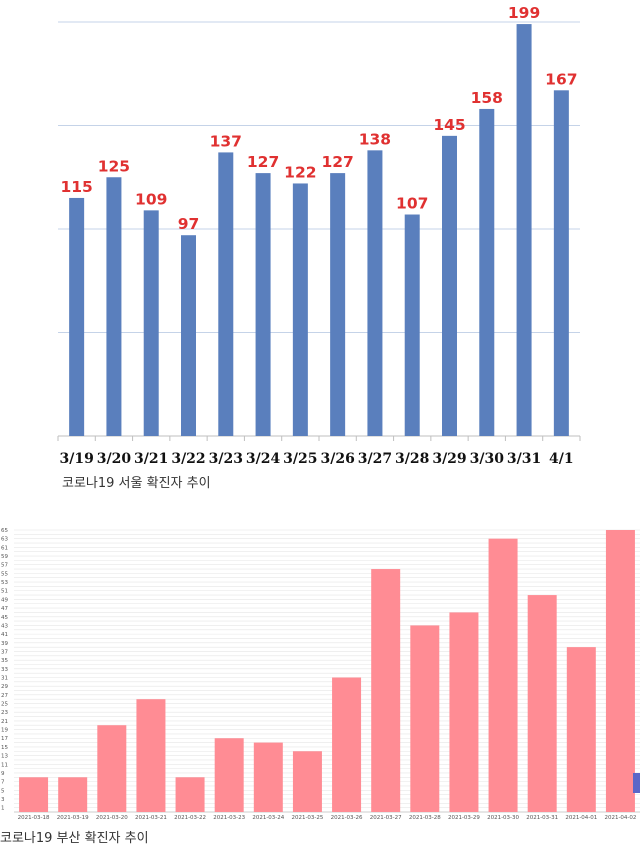 This screenshot has height=854, width=640. Describe the element at coordinates (4, 574) in the screenshot. I see `y-tick-label: 55` at that location.